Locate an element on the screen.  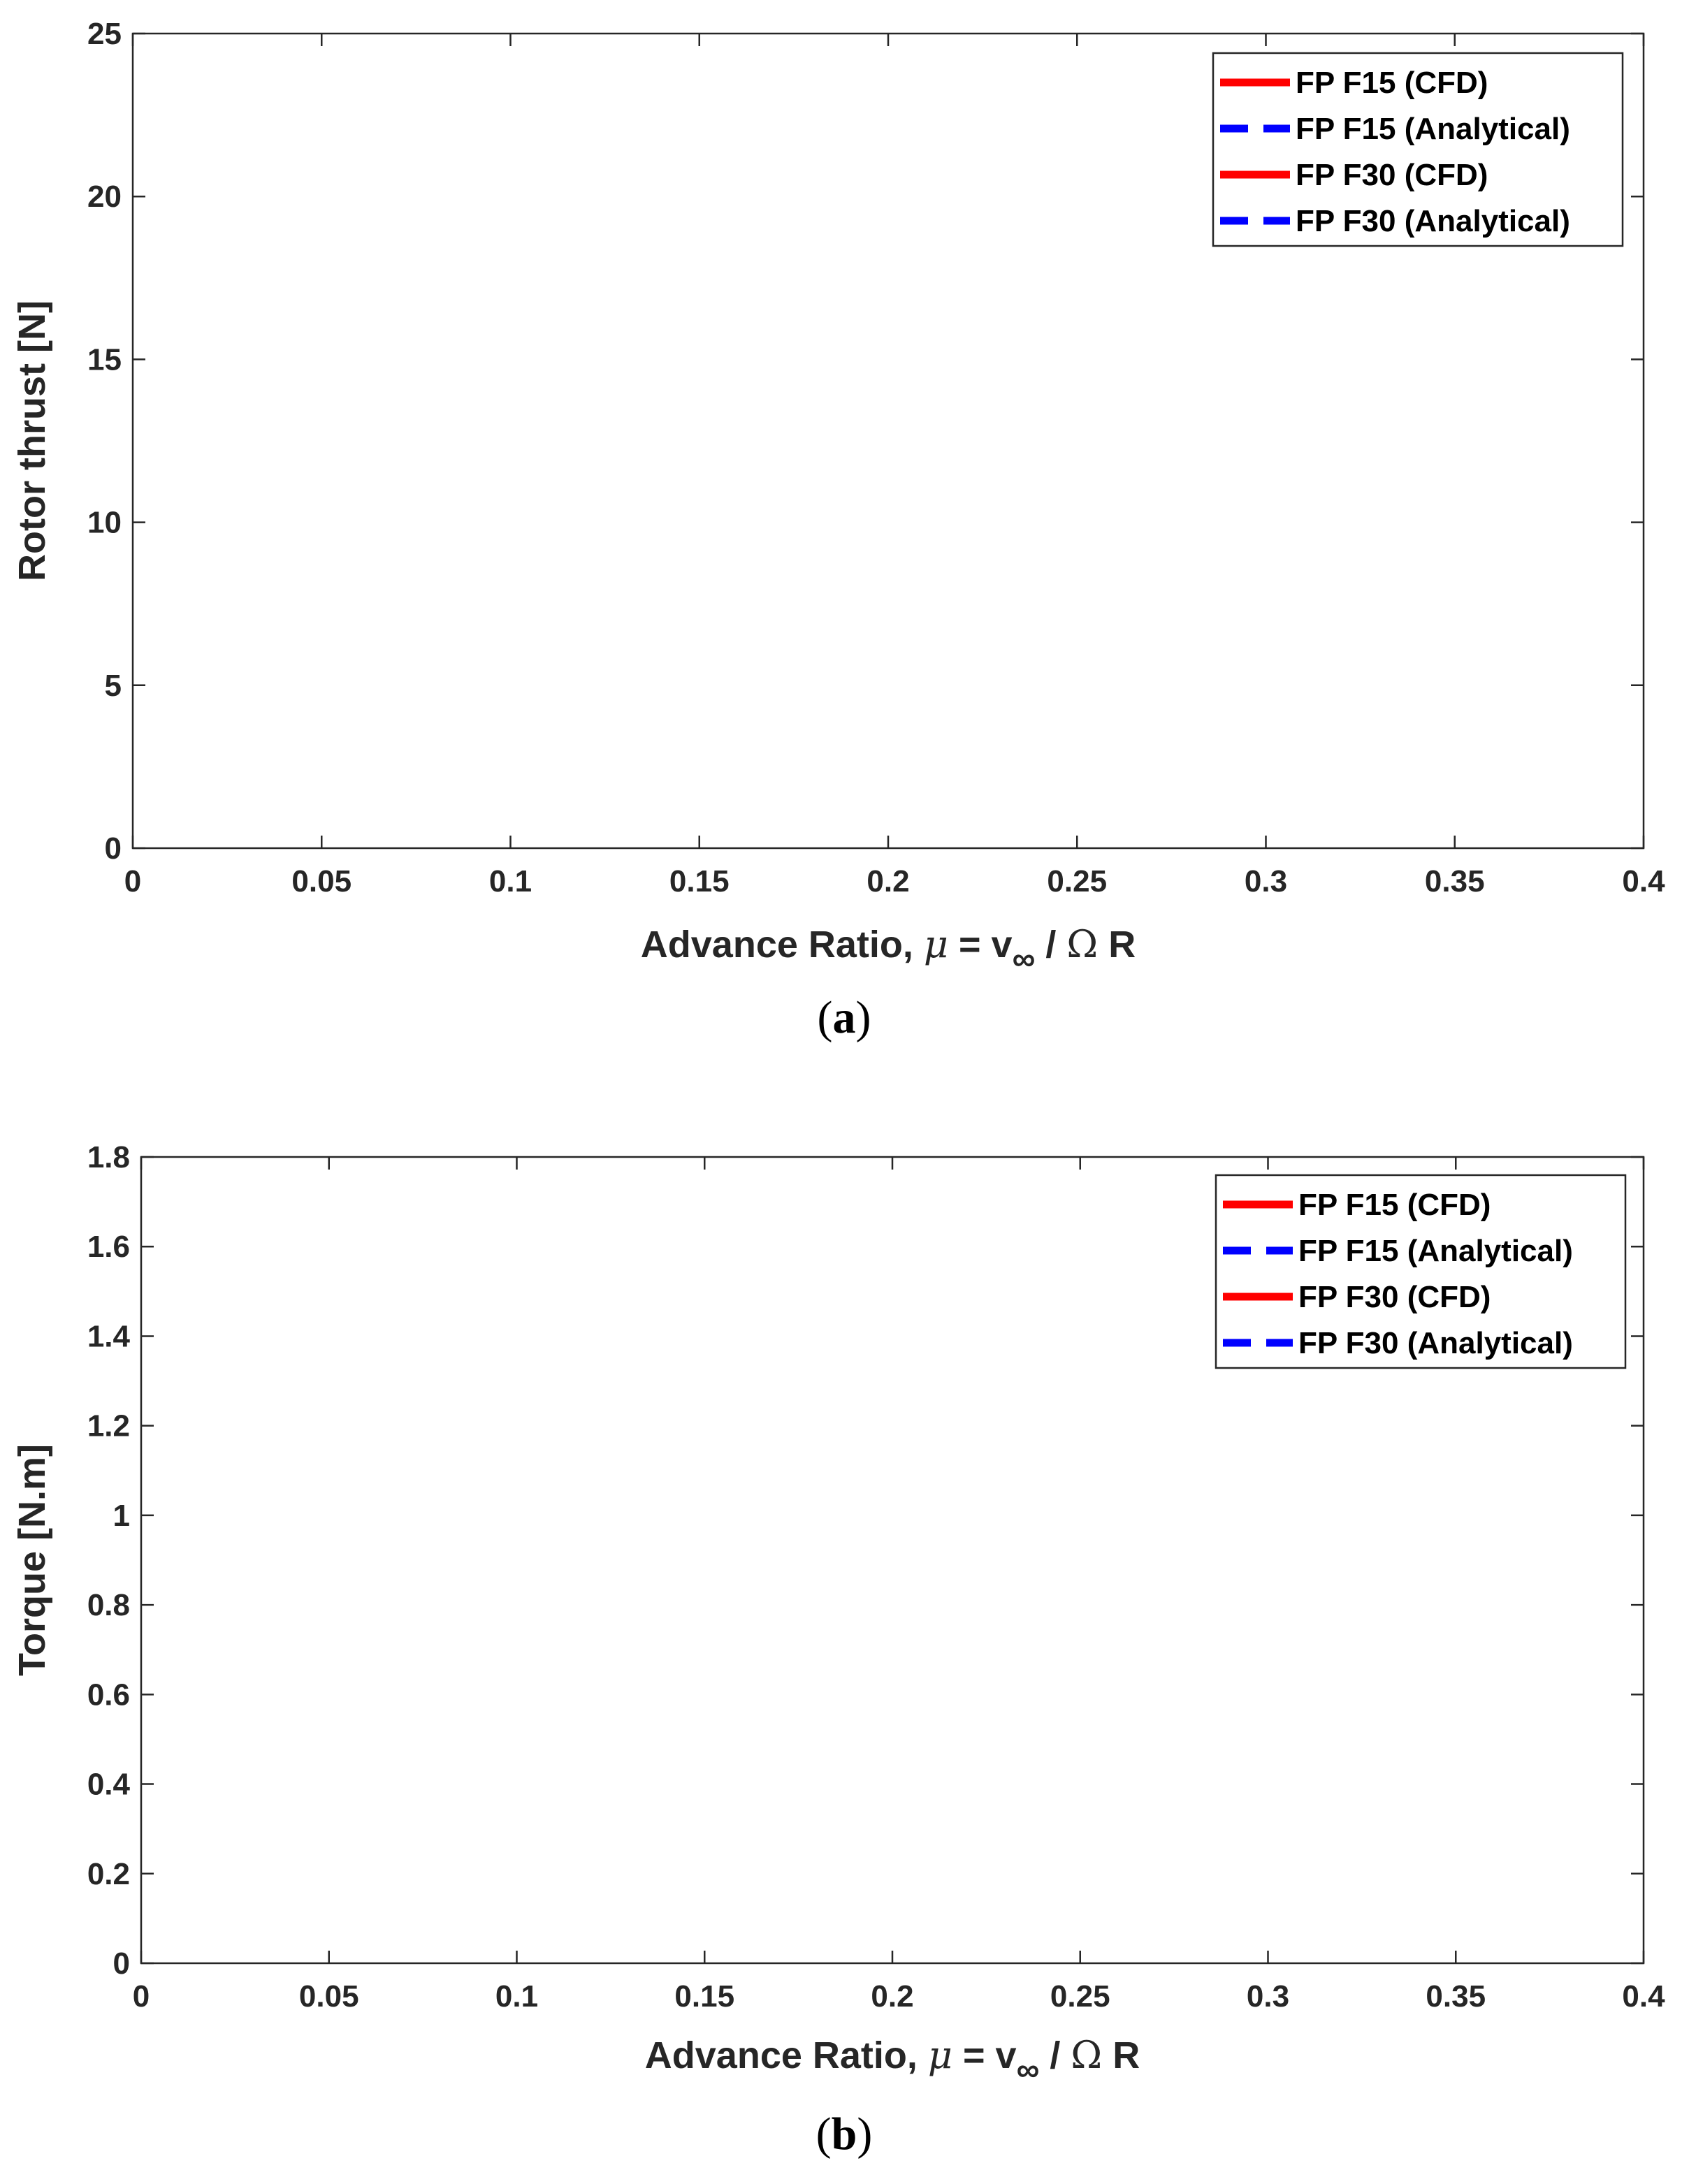
y-tick-label: 1.4 is located at coordinates (109, 1336).